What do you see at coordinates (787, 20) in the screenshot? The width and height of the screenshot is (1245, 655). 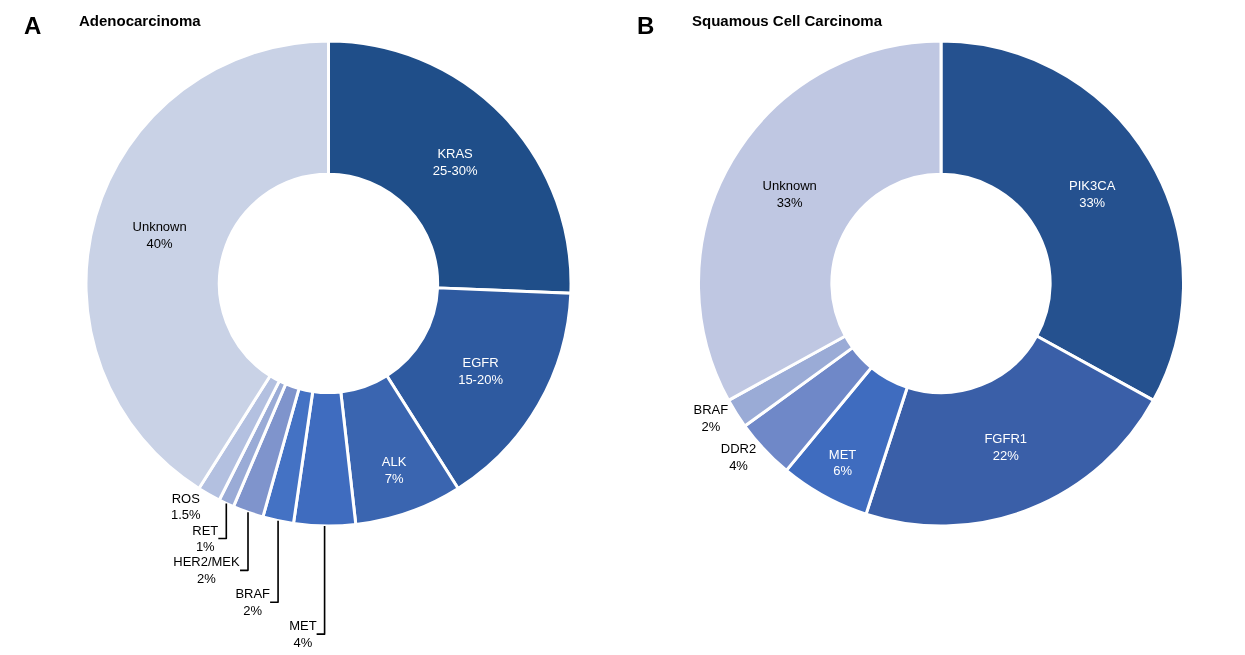 I see `chart-title: Squamous Cell Carcinoma` at bounding box center [787, 20].